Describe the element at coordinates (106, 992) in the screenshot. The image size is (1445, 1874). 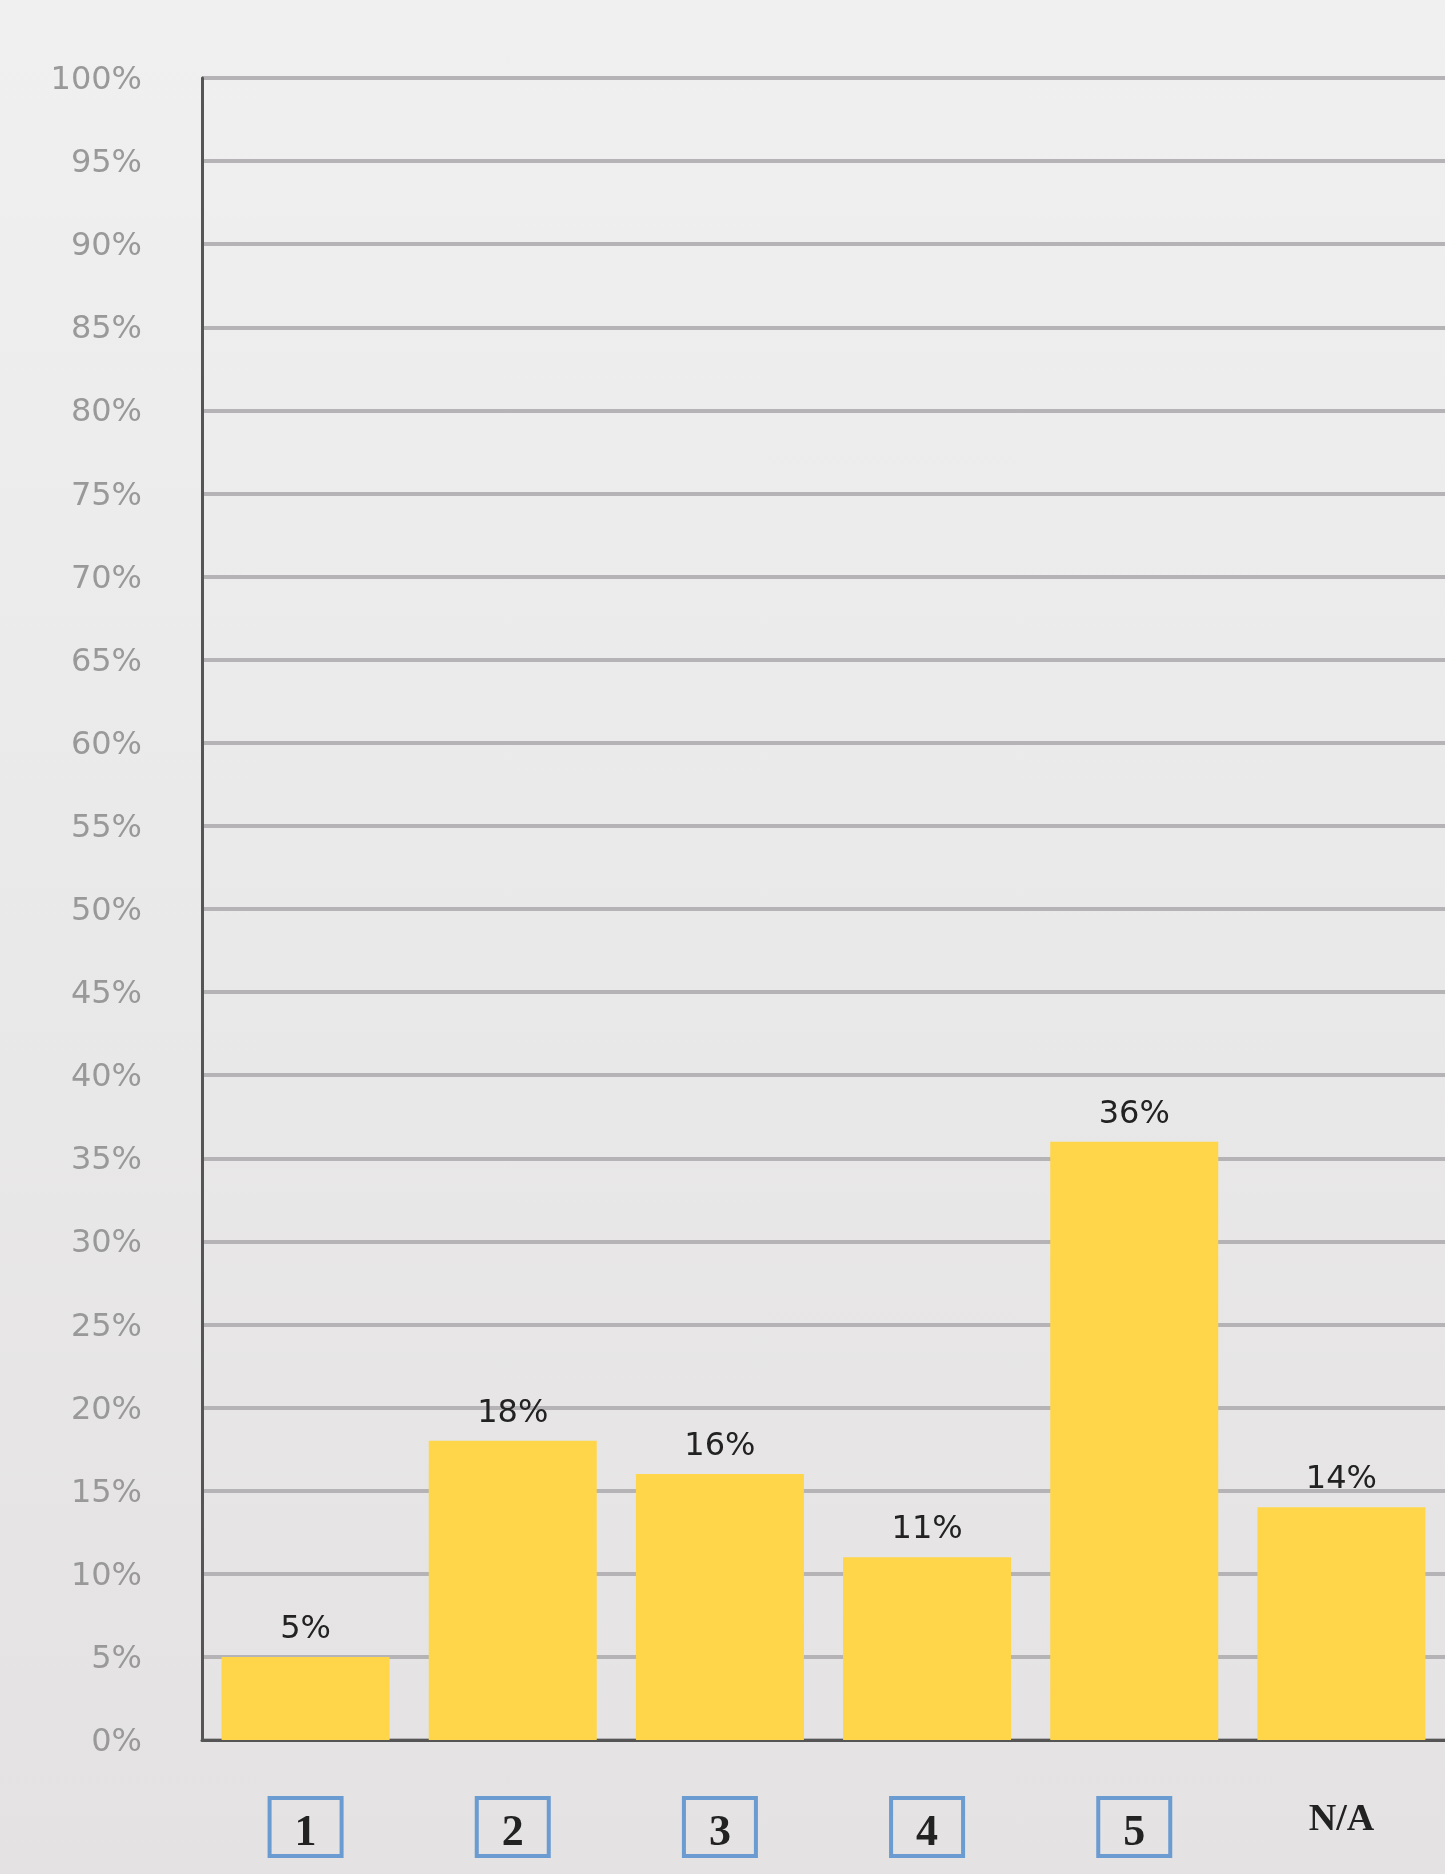
I see `y-tick-label: 45%` at that location.